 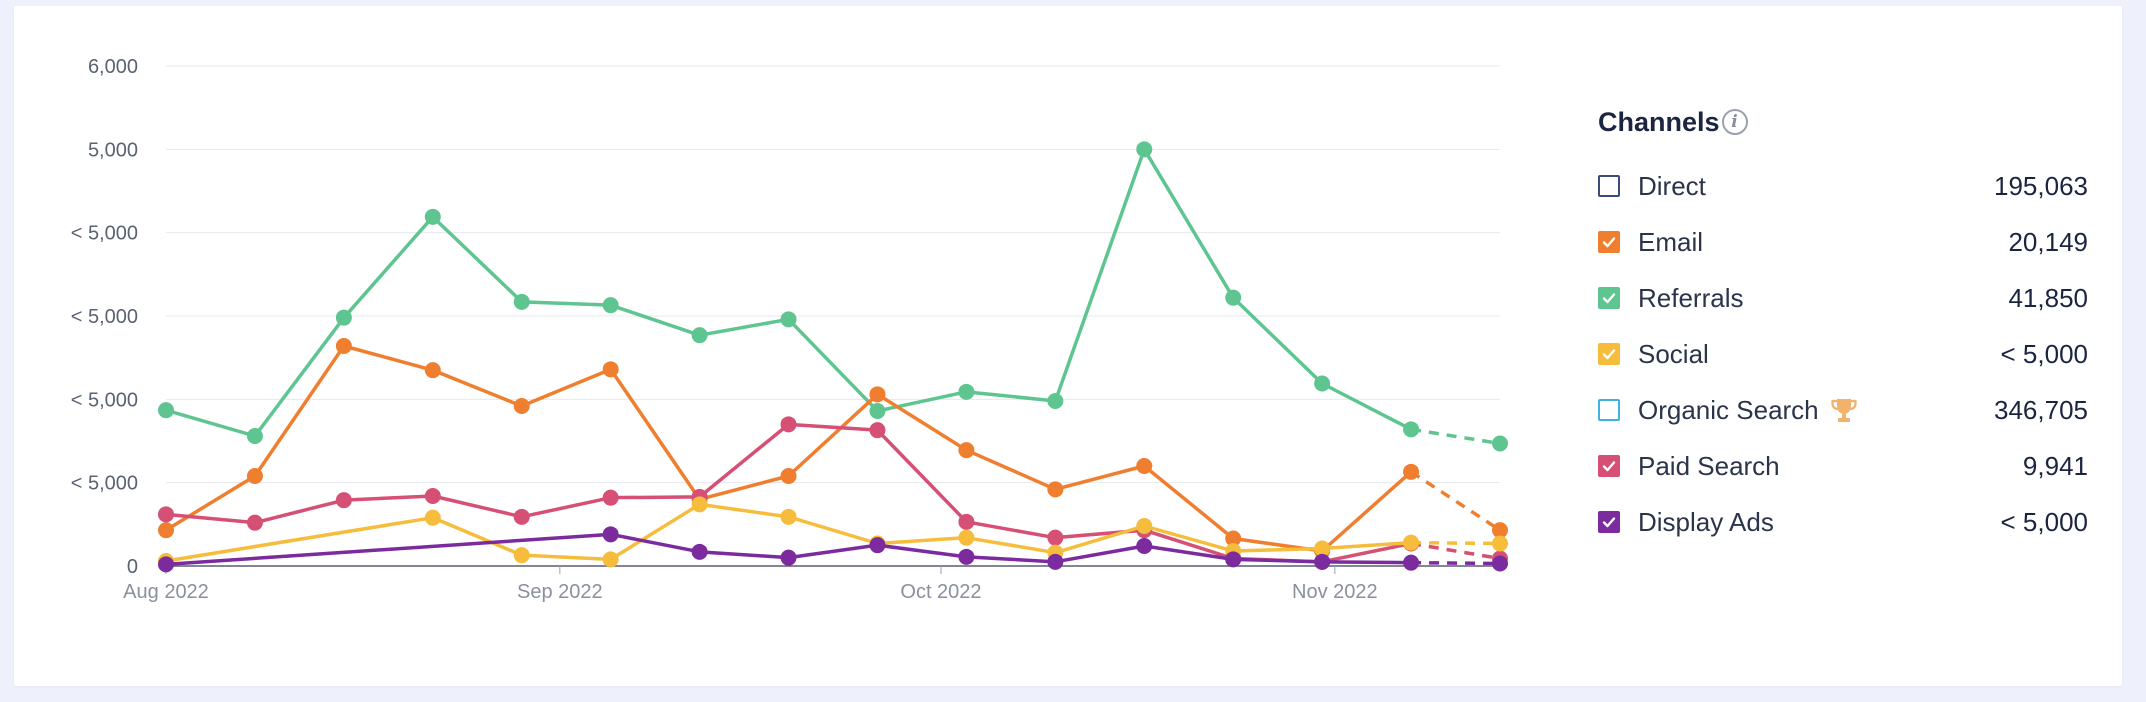 What do you see at coordinates (1843, 410) in the screenshot?
I see `legend-item-organic-search: Organic Search 346,705` at bounding box center [1843, 410].